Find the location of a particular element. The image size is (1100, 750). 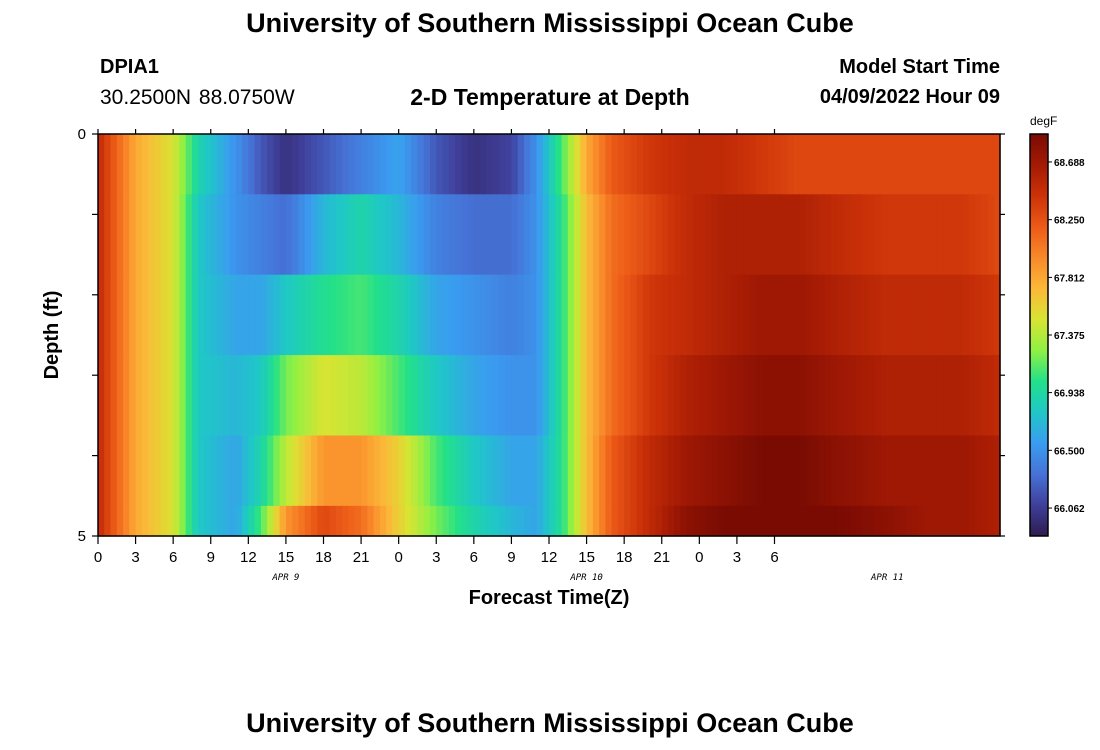

x-tick-label: 12 is located at coordinates (549, 557).